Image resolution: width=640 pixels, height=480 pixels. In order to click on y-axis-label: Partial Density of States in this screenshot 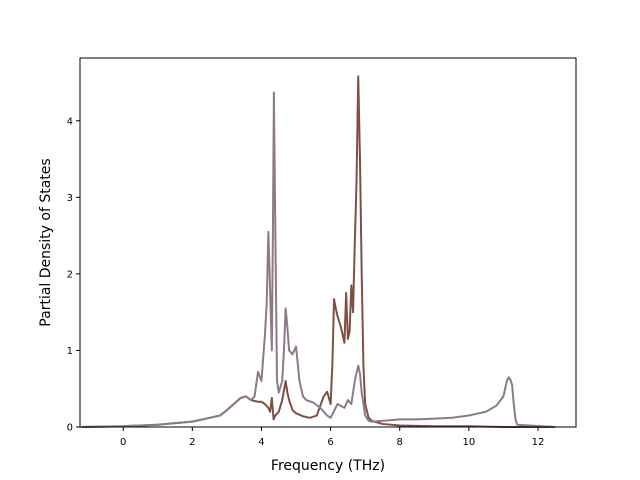, I will do `click(46, 242)`.